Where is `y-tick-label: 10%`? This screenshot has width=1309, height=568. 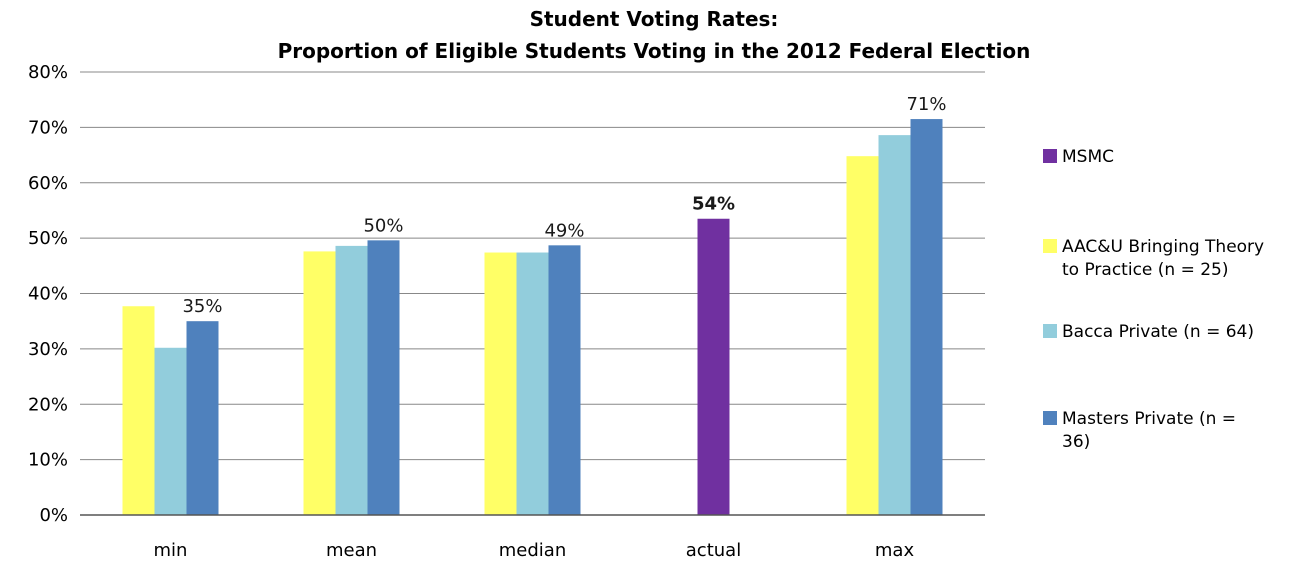 y-tick-label: 10% is located at coordinates (48, 460).